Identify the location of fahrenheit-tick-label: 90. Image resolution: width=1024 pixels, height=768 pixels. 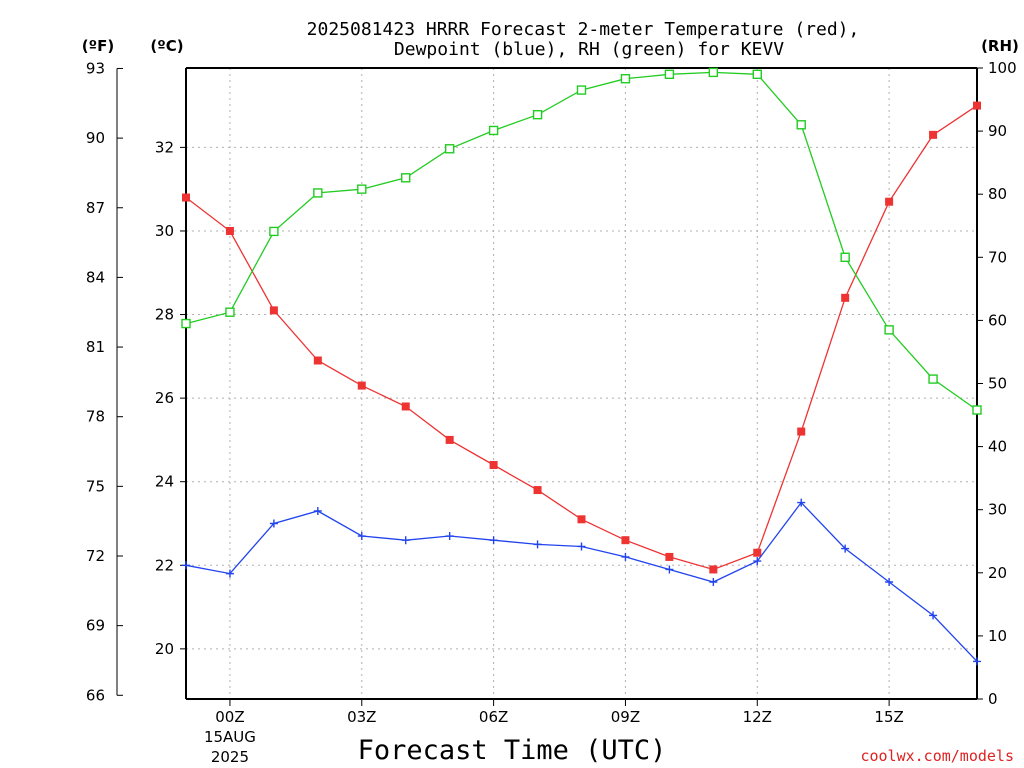
(95, 138).